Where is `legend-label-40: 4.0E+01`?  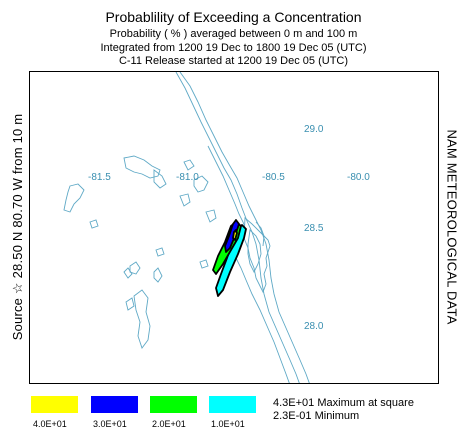 legend-label-40: 4.0E+01 is located at coordinates (50, 424).